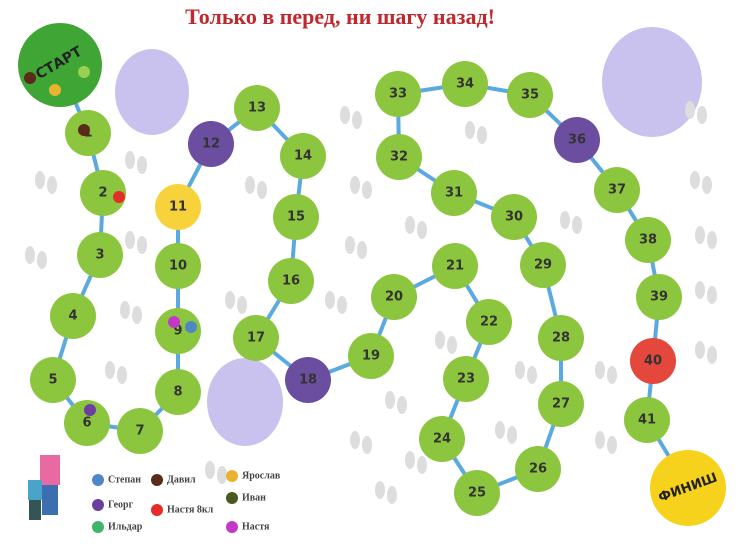 The height and width of the screenshot is (560, 754). What do you see at coordinates (514, 217) in the screenshot?
I see `cell-number: 30` at bounding box center [514, 217].